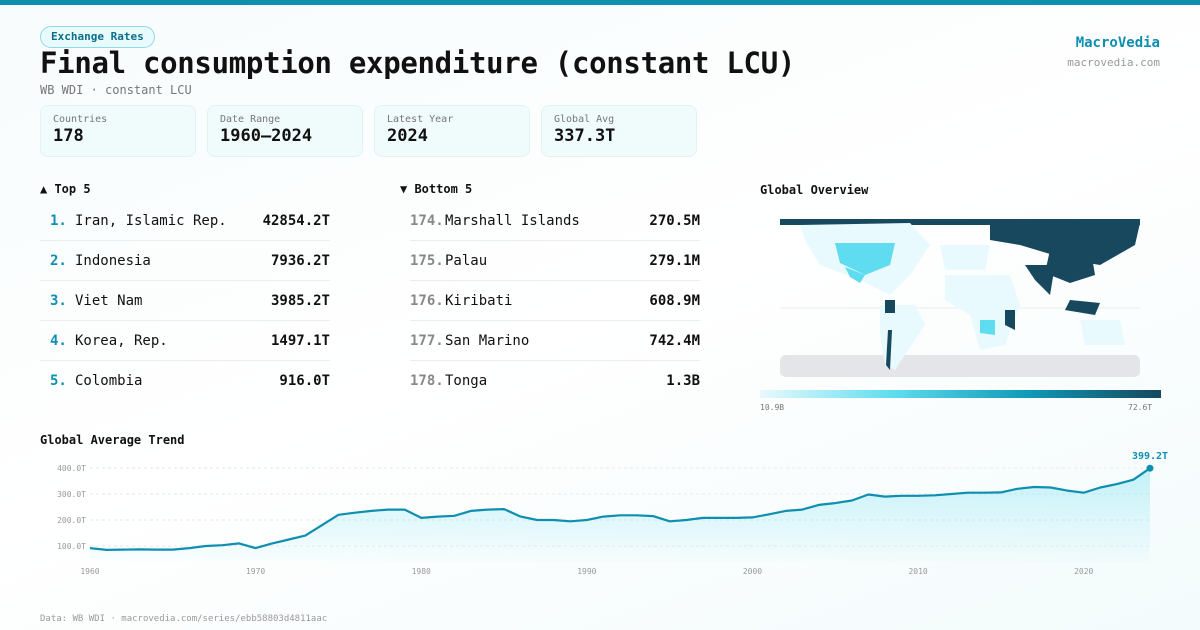  What do you see at coordinates (555, 381) in the screenshot?
I see `list-item: 178. Tonga 1.3B` at bounding box center [555, 381].